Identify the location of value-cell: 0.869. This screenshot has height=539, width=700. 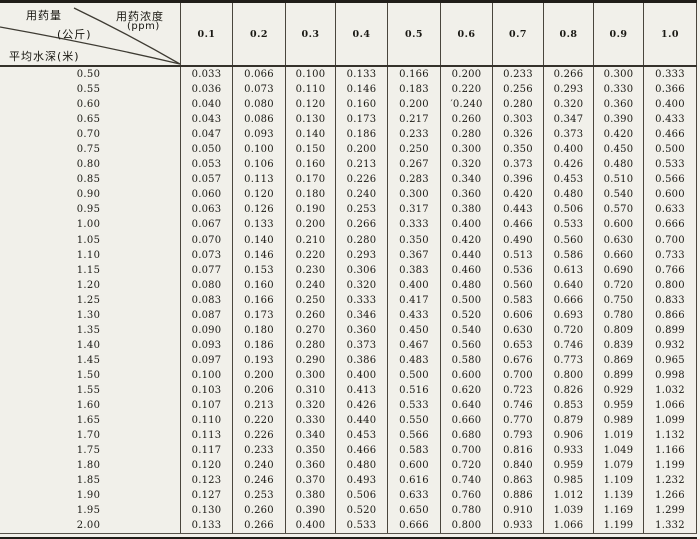
(618, 360).